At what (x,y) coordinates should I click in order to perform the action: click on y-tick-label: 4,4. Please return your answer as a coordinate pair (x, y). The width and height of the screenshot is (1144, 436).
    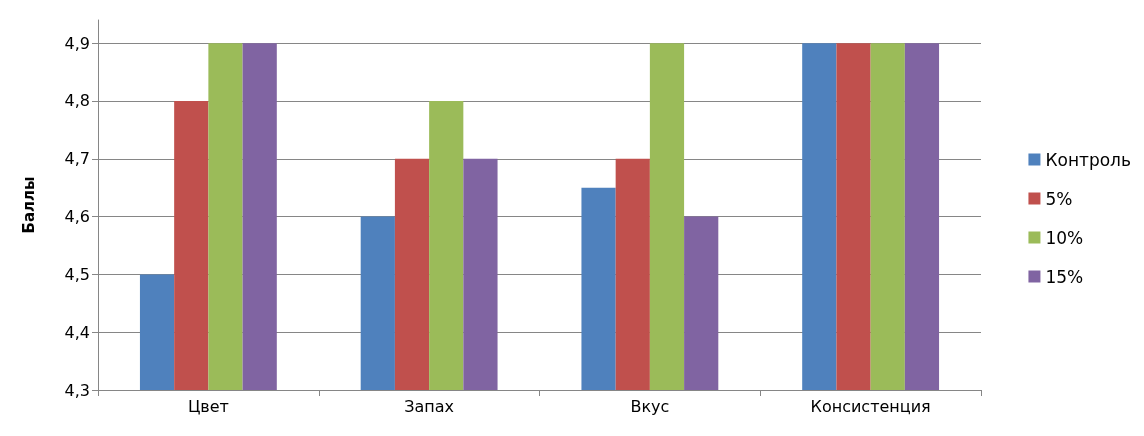
    Looking at the image, I should click on (77, 332).